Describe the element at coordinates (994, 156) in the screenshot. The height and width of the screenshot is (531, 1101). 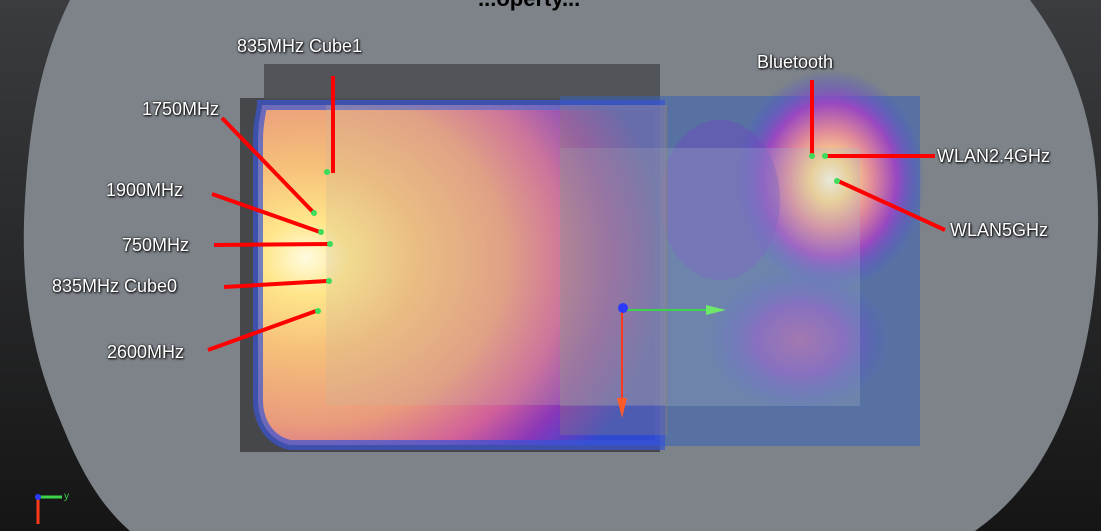
I see `label-wlan24ghz: WLAN2.4GHz` at that location.